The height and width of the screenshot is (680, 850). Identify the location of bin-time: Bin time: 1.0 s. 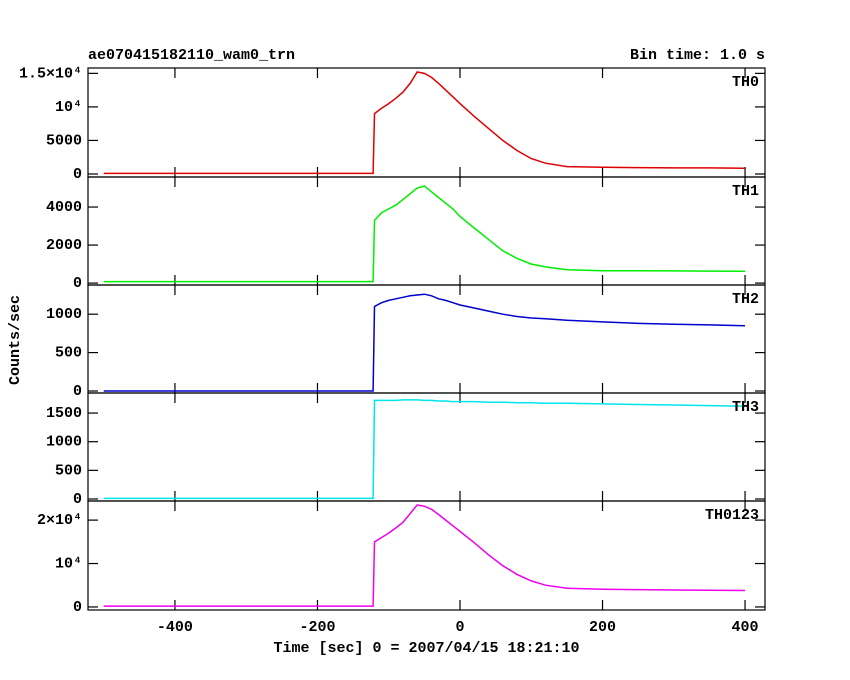
(697, 55).